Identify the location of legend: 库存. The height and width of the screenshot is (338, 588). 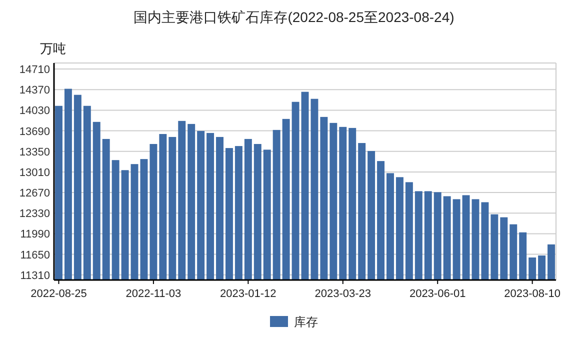
(294, 322).